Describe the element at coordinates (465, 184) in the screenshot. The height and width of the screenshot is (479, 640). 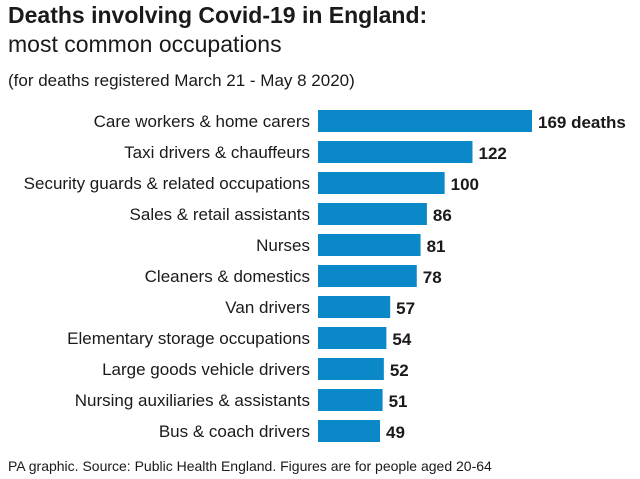
I see `value-label: 100` at that location.